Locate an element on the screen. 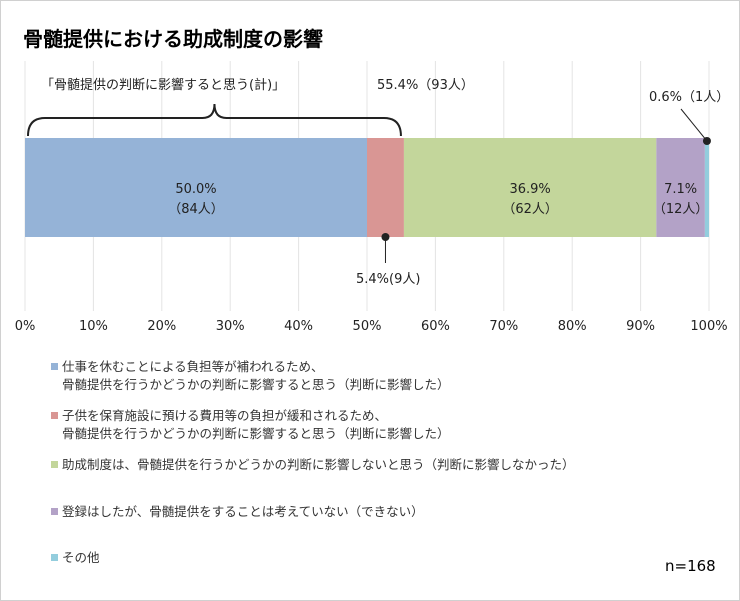 The image size is (740, 601). leader-line is located at coordinates (694, 125).